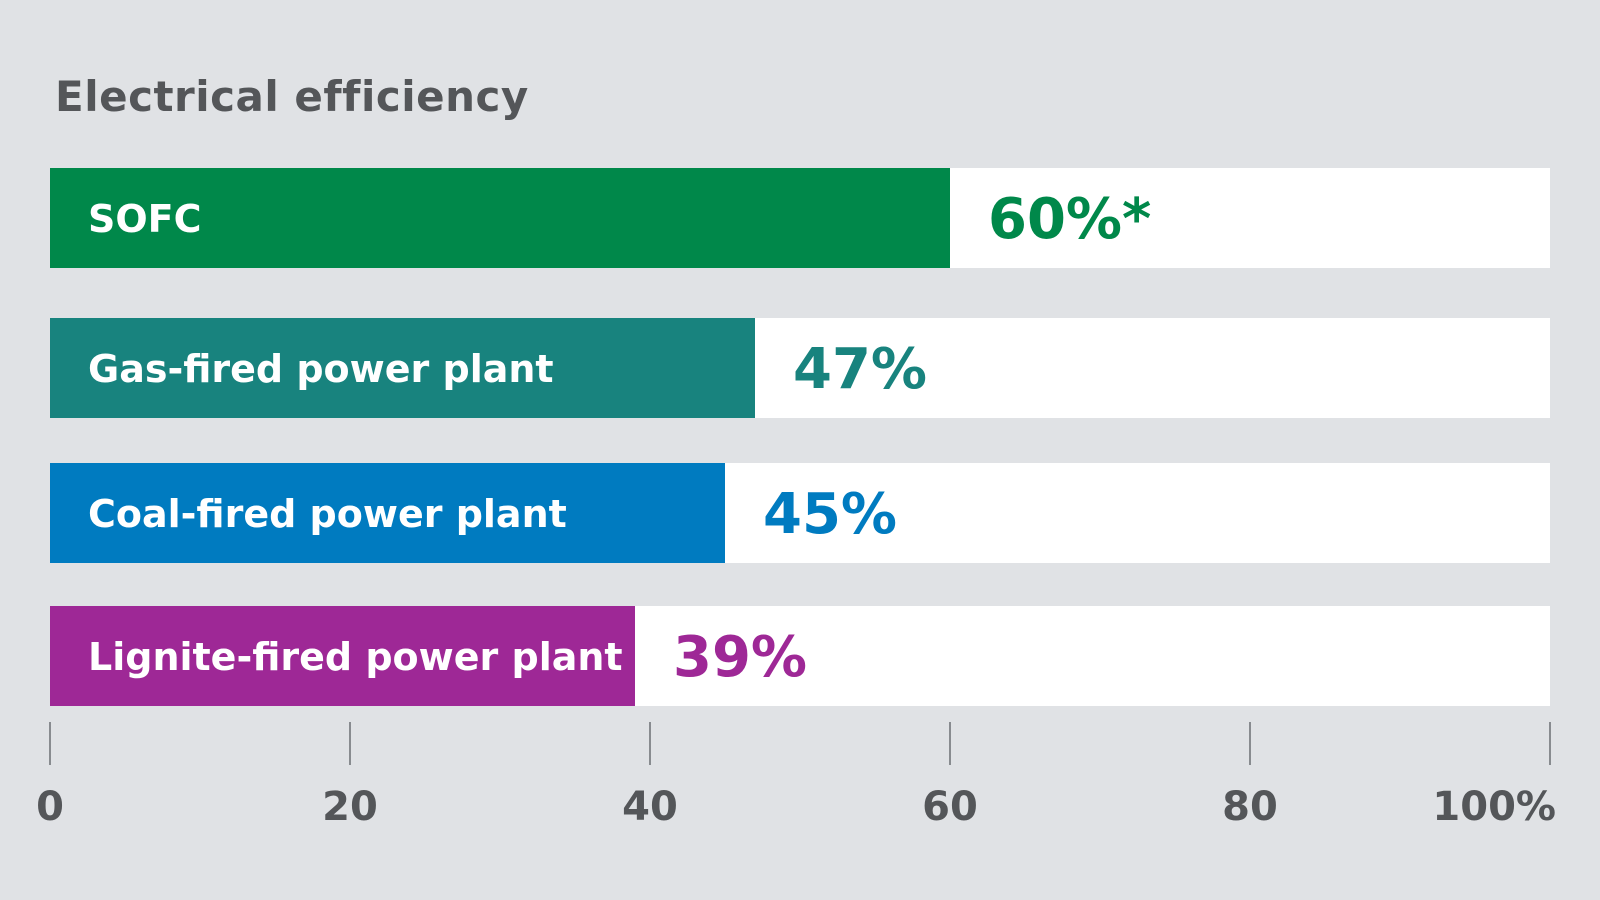 Image resolution: width=1600 pixels, height=900 pixels. Describe the element at coordinates (1250, 807) in the screenshot. I see `x-tick-label: 80` at that location.